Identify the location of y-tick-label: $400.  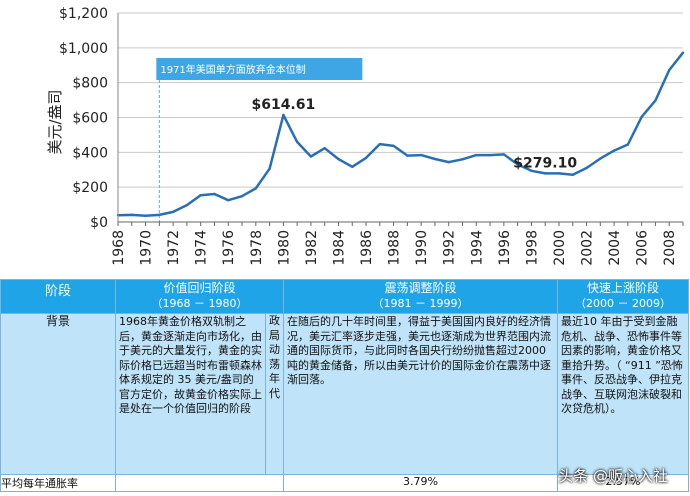
(90, 153).